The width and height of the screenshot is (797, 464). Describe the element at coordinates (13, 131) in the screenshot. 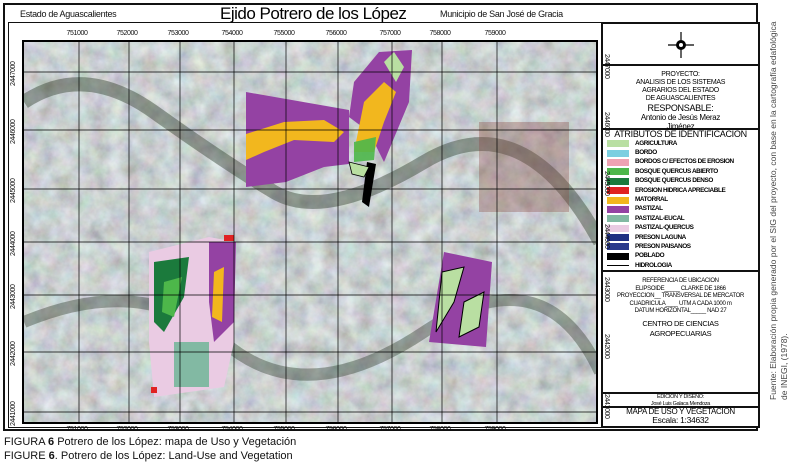

I see `y-tick-label-left: 2446000` at that location.